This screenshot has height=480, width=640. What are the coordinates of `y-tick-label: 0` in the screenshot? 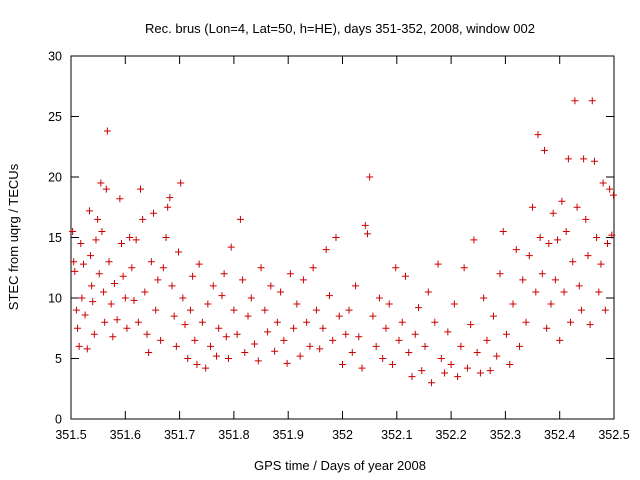 It's located at (58, 420).